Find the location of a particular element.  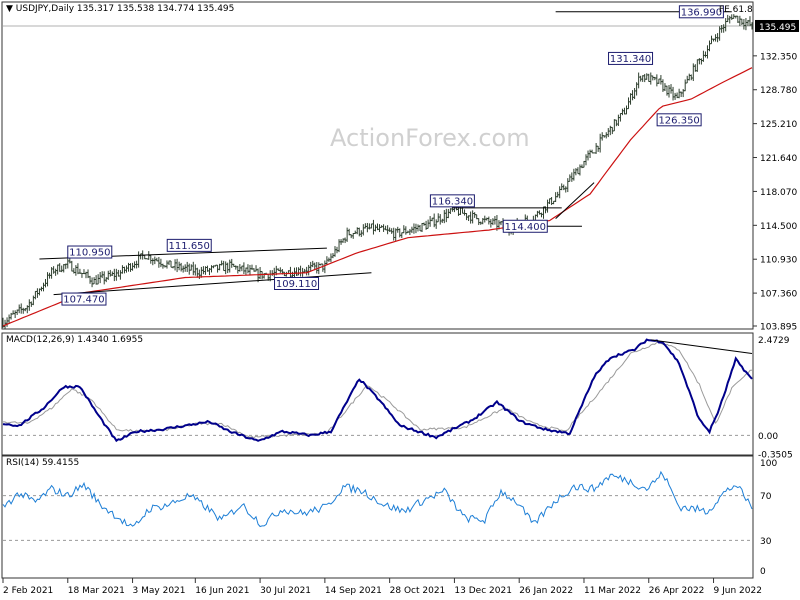

x-tick-label: 30 Jul 2021 is located at coordinates (285, 591).